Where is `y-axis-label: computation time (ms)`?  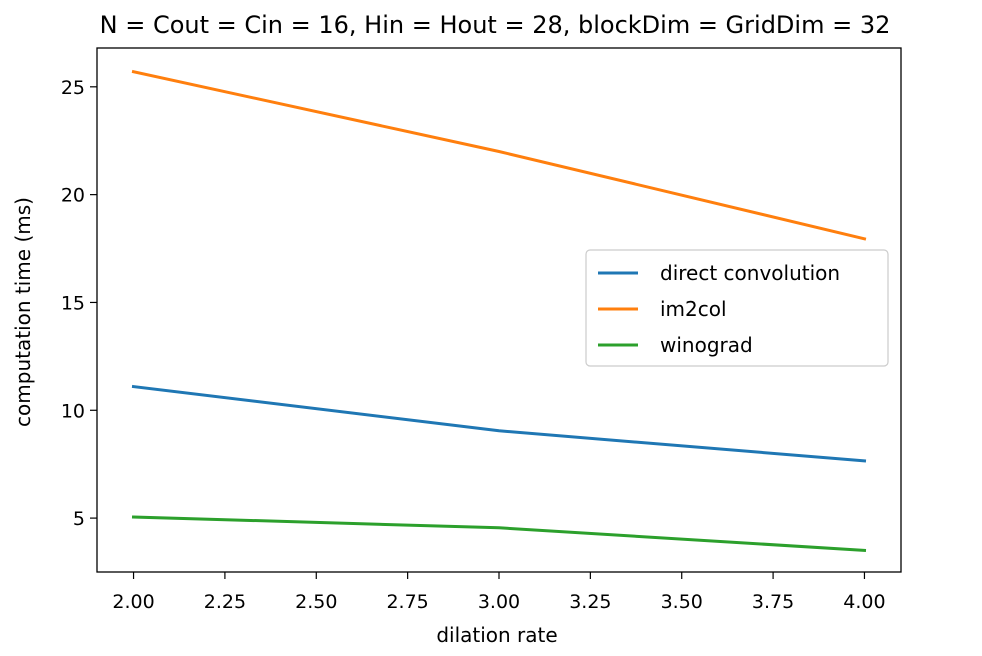 y-axis-label: computation time (ms) is located at coordinates (23, 312).